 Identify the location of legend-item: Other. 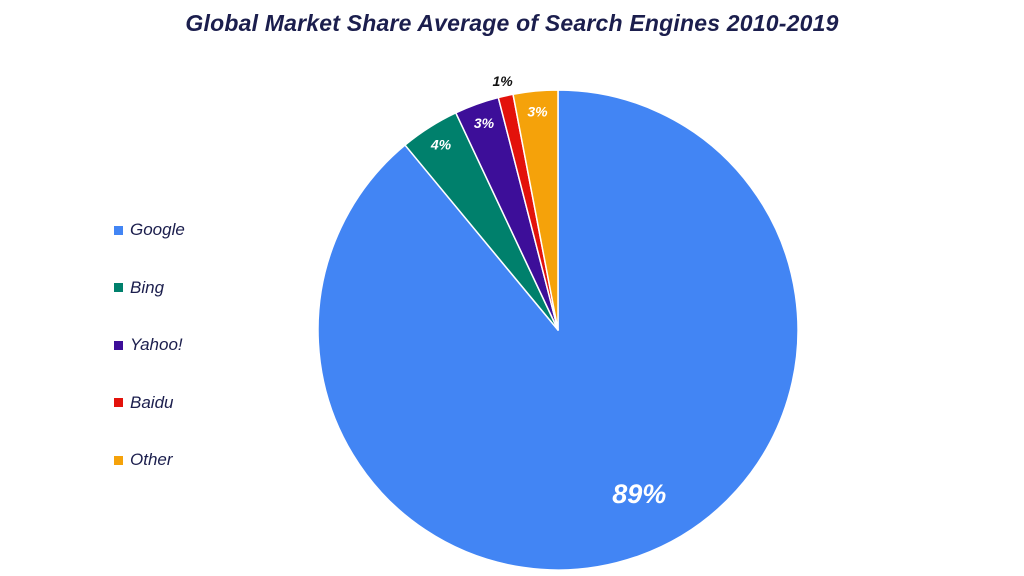
(149, 460).